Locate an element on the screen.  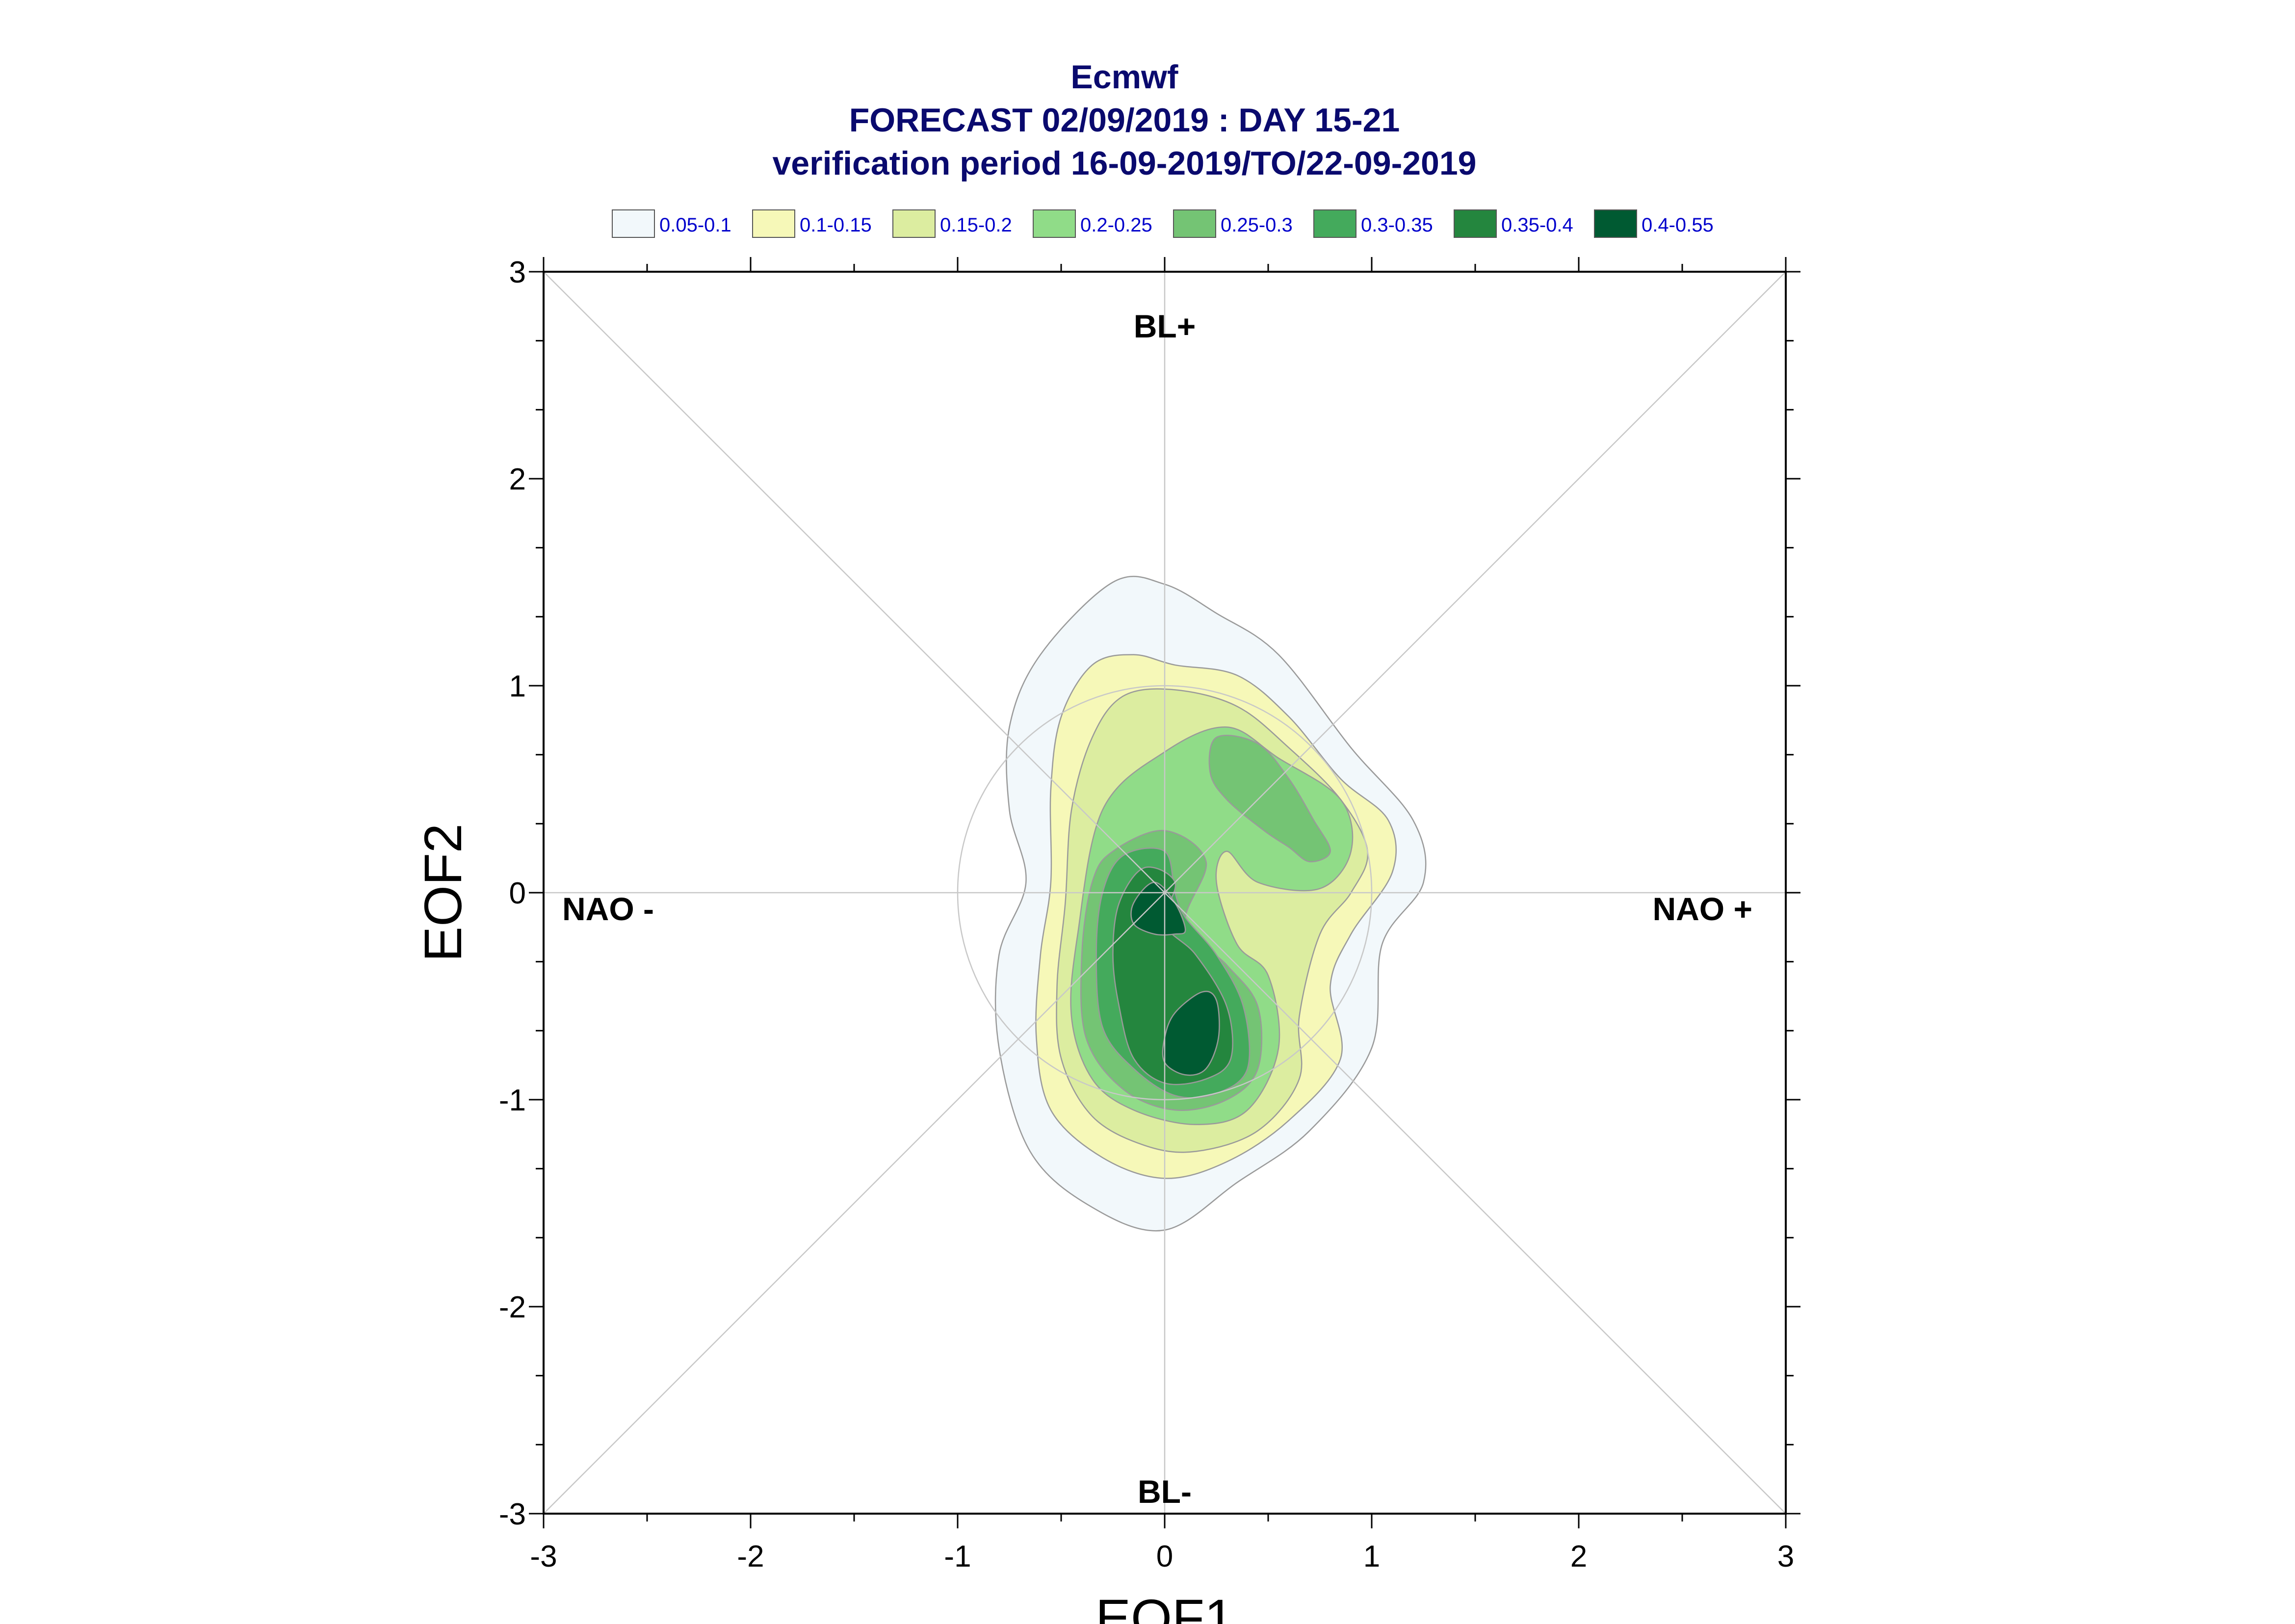
legend-label: 0.35-0.4 is located at coordinates (1537, 225).